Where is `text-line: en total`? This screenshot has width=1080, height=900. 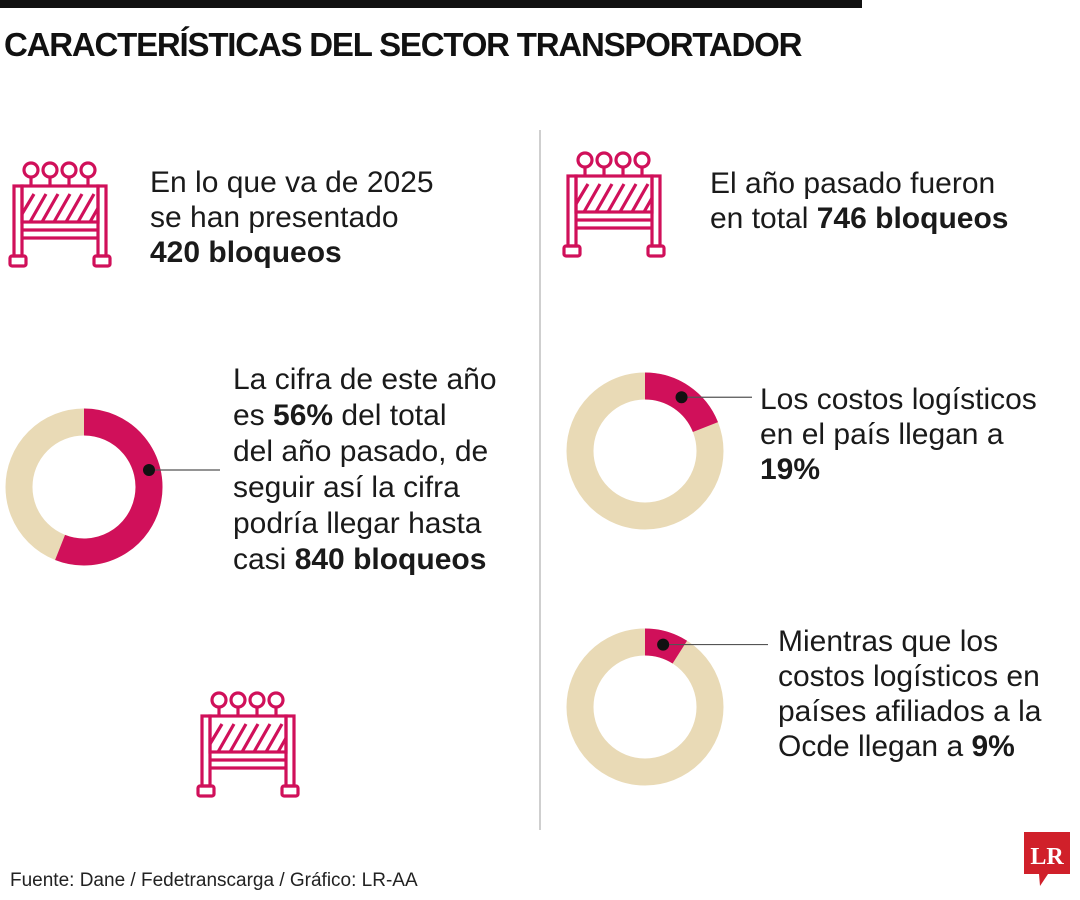
text-line: en total is located at coordinates (763, 218).